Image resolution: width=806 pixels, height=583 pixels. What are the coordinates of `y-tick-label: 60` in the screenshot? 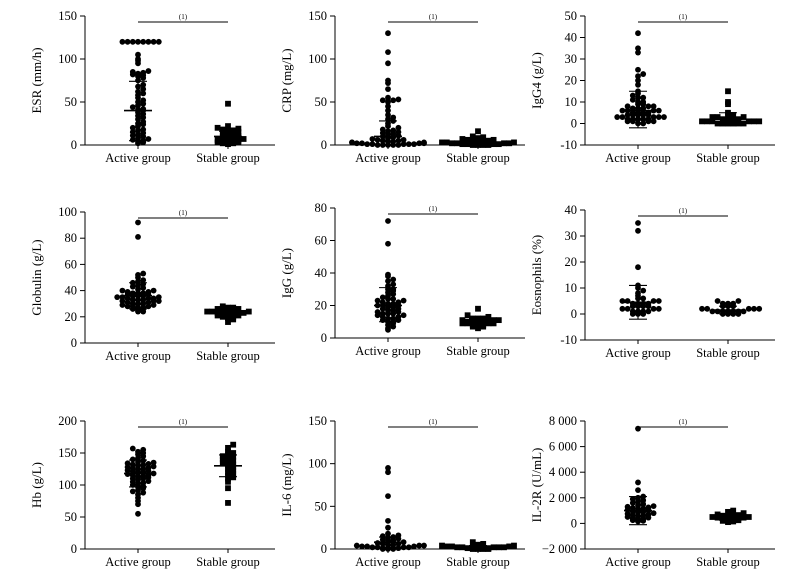 It's located at (71, 264).